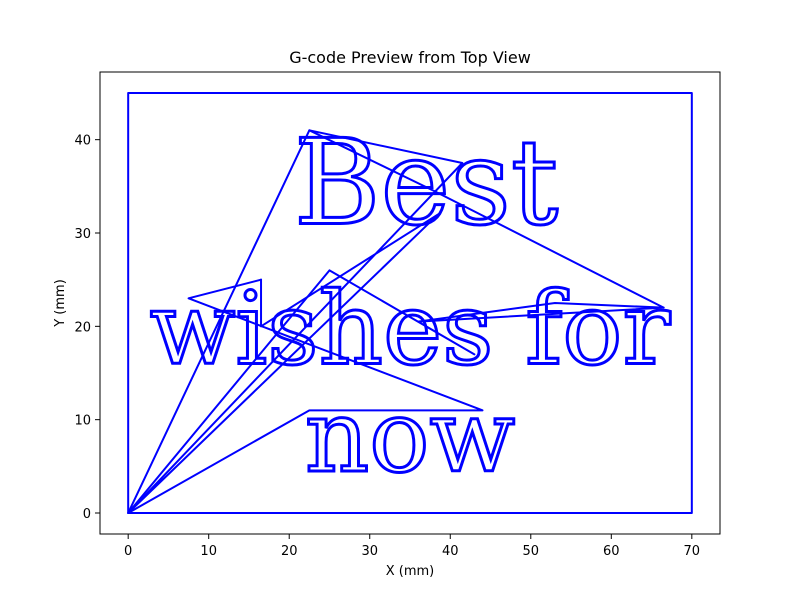 Image resolution: width=800 pixels, height=600 pixels. Describe the element at coordinates (412, 546) in the screenshot. I see `x-axis-ticks: 0 10 20 30 40 50 60 70` at that location.